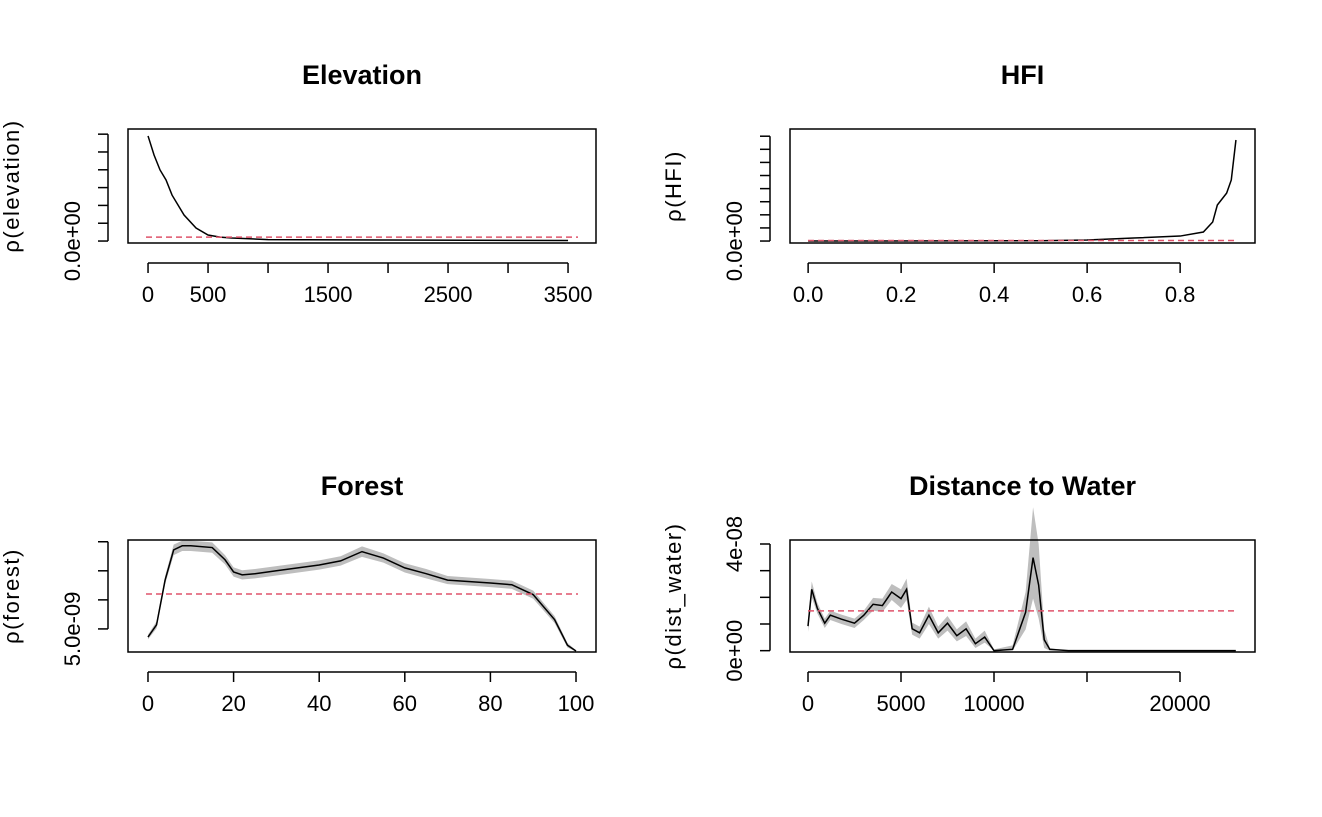  What do you see at coordinates (12, 185) in the screenshot?
I see `y-axis-label: ρ(elevation)` at bounding box center [12, 185].